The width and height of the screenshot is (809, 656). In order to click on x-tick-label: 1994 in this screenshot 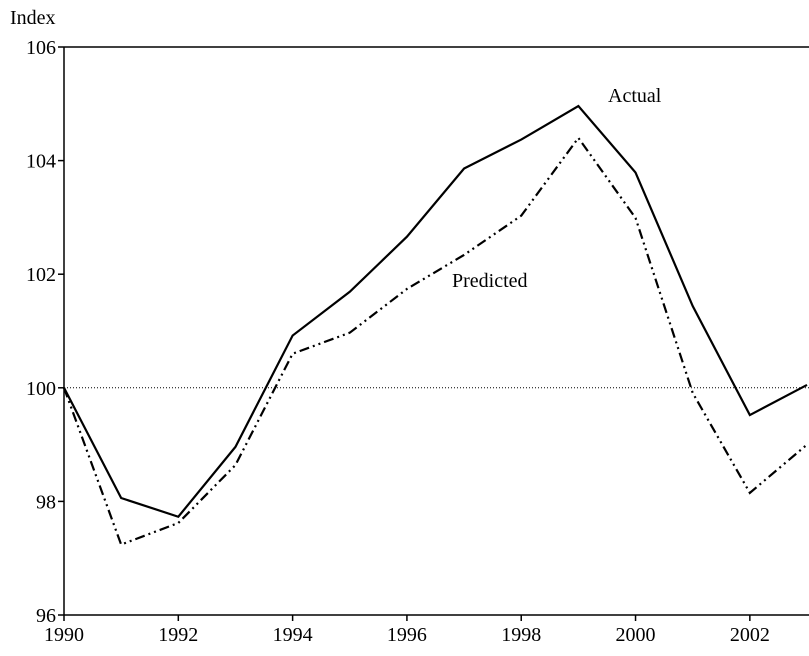, I will do `click(293, 635)`.